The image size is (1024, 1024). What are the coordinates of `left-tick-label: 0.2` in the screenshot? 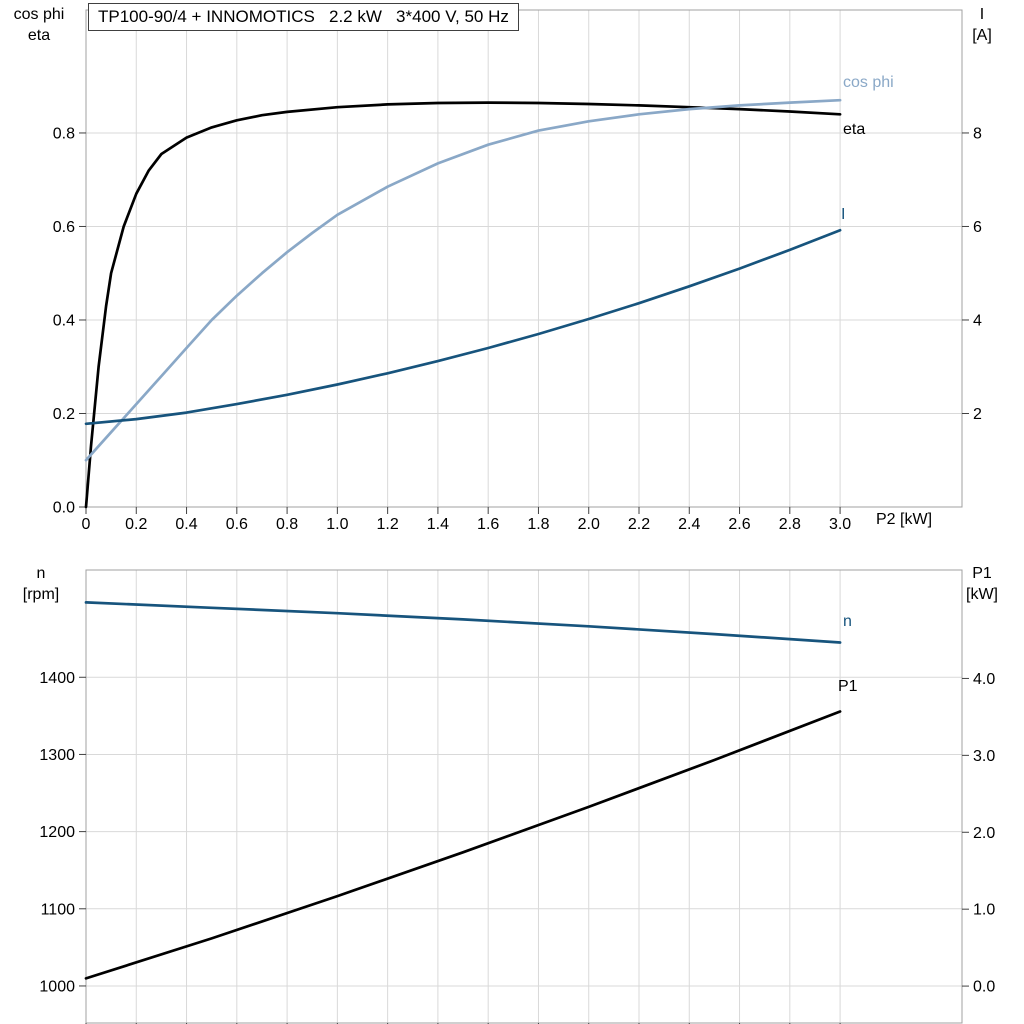 It's located at (64, 414).